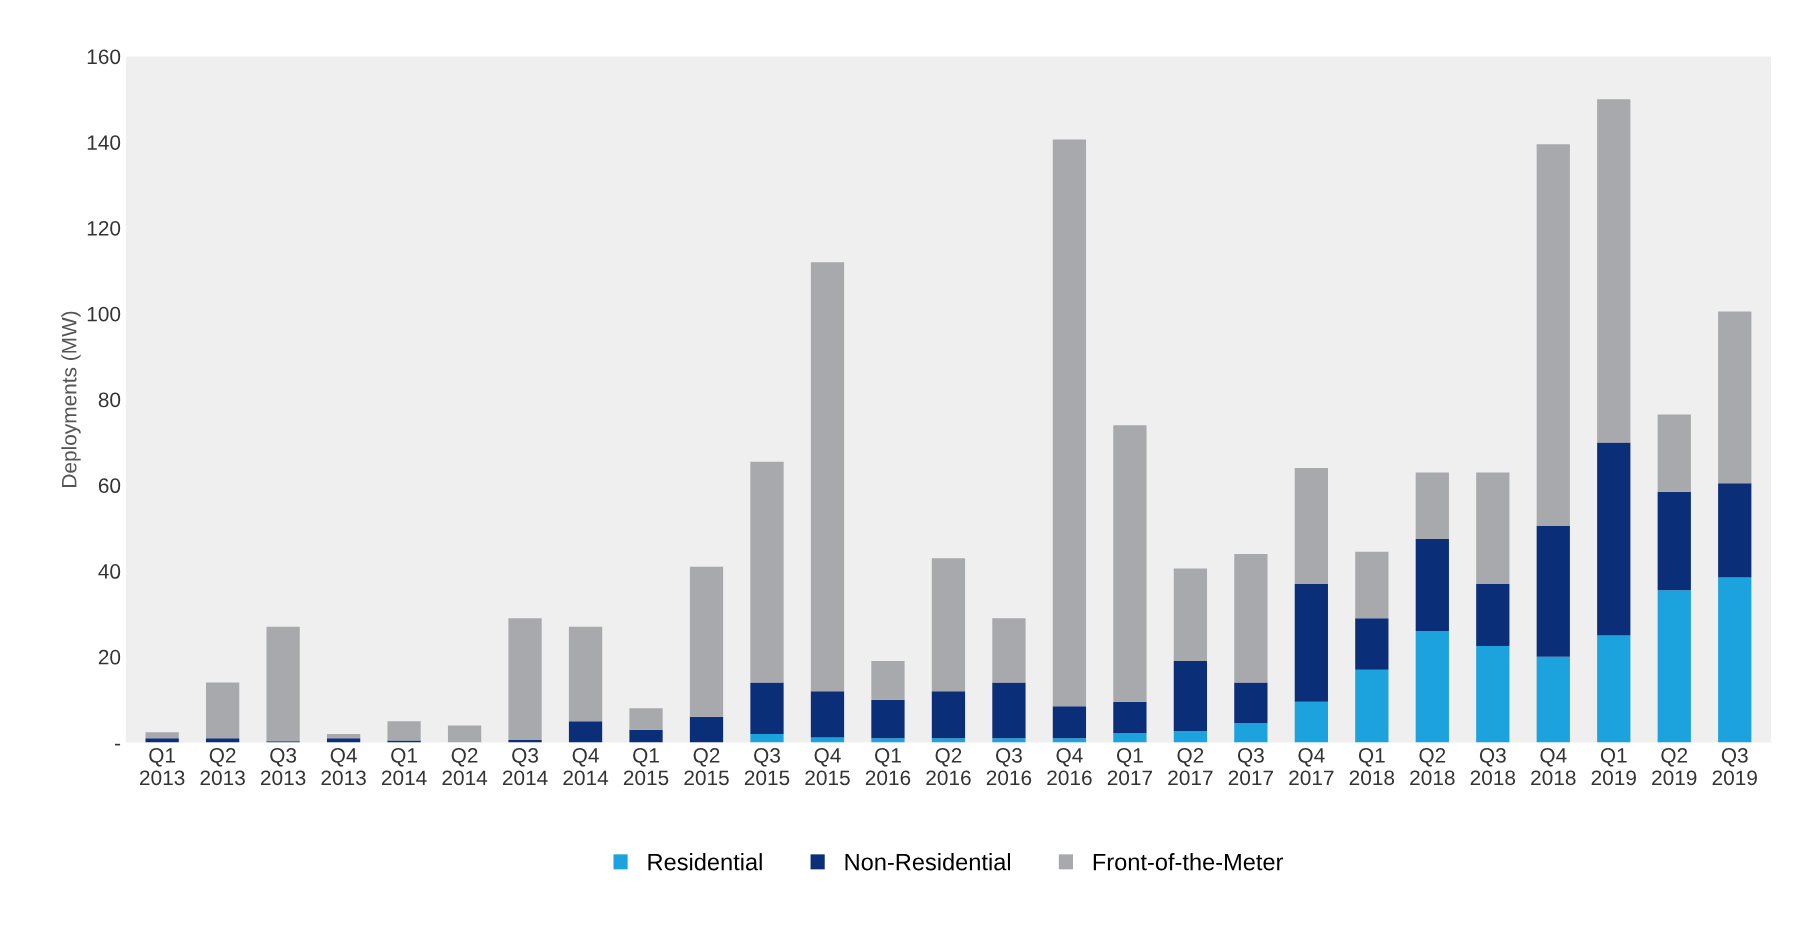 The width and height of the screenshot is (1798, 940). Describe the element at coordinates (1009, 767) in the screenshot. I see `x-tick-label: Q3 2016` at that location.